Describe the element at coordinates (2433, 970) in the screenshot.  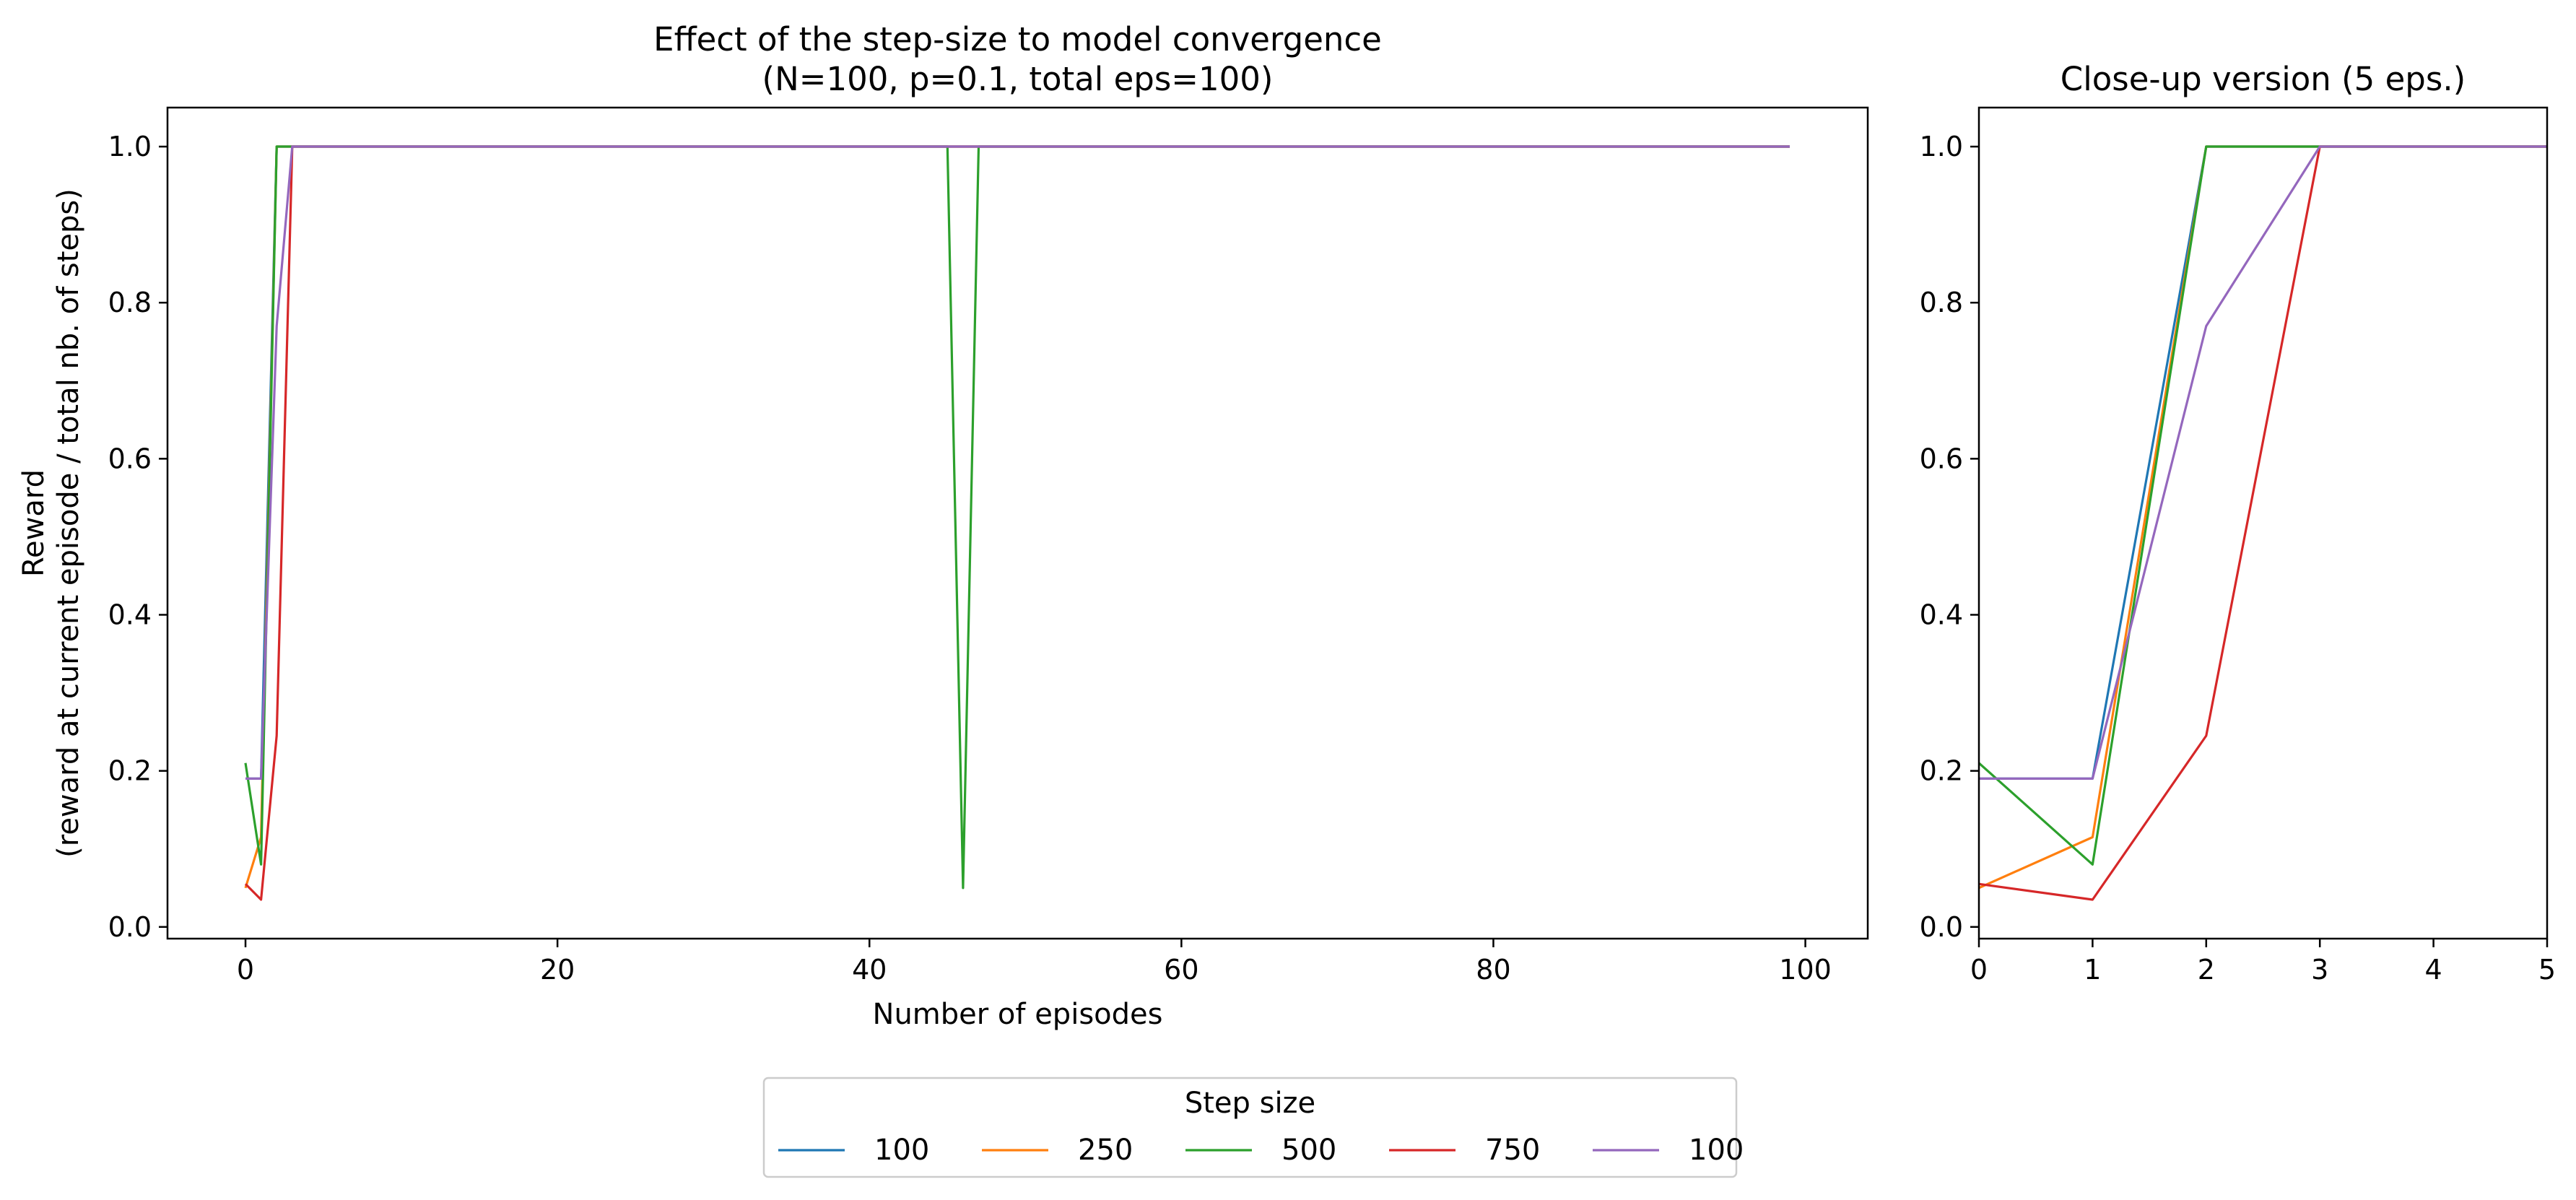
I see `x-tick-label: 4` at that location.